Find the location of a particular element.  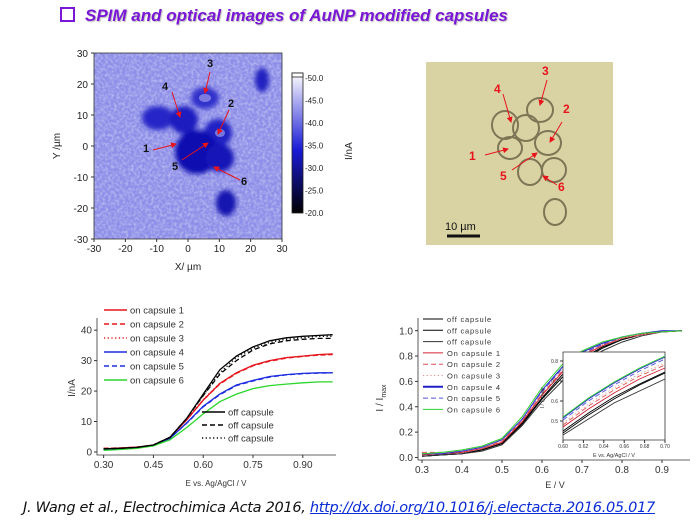

y-tick-label: -20 is located at coordinates (81, 209).